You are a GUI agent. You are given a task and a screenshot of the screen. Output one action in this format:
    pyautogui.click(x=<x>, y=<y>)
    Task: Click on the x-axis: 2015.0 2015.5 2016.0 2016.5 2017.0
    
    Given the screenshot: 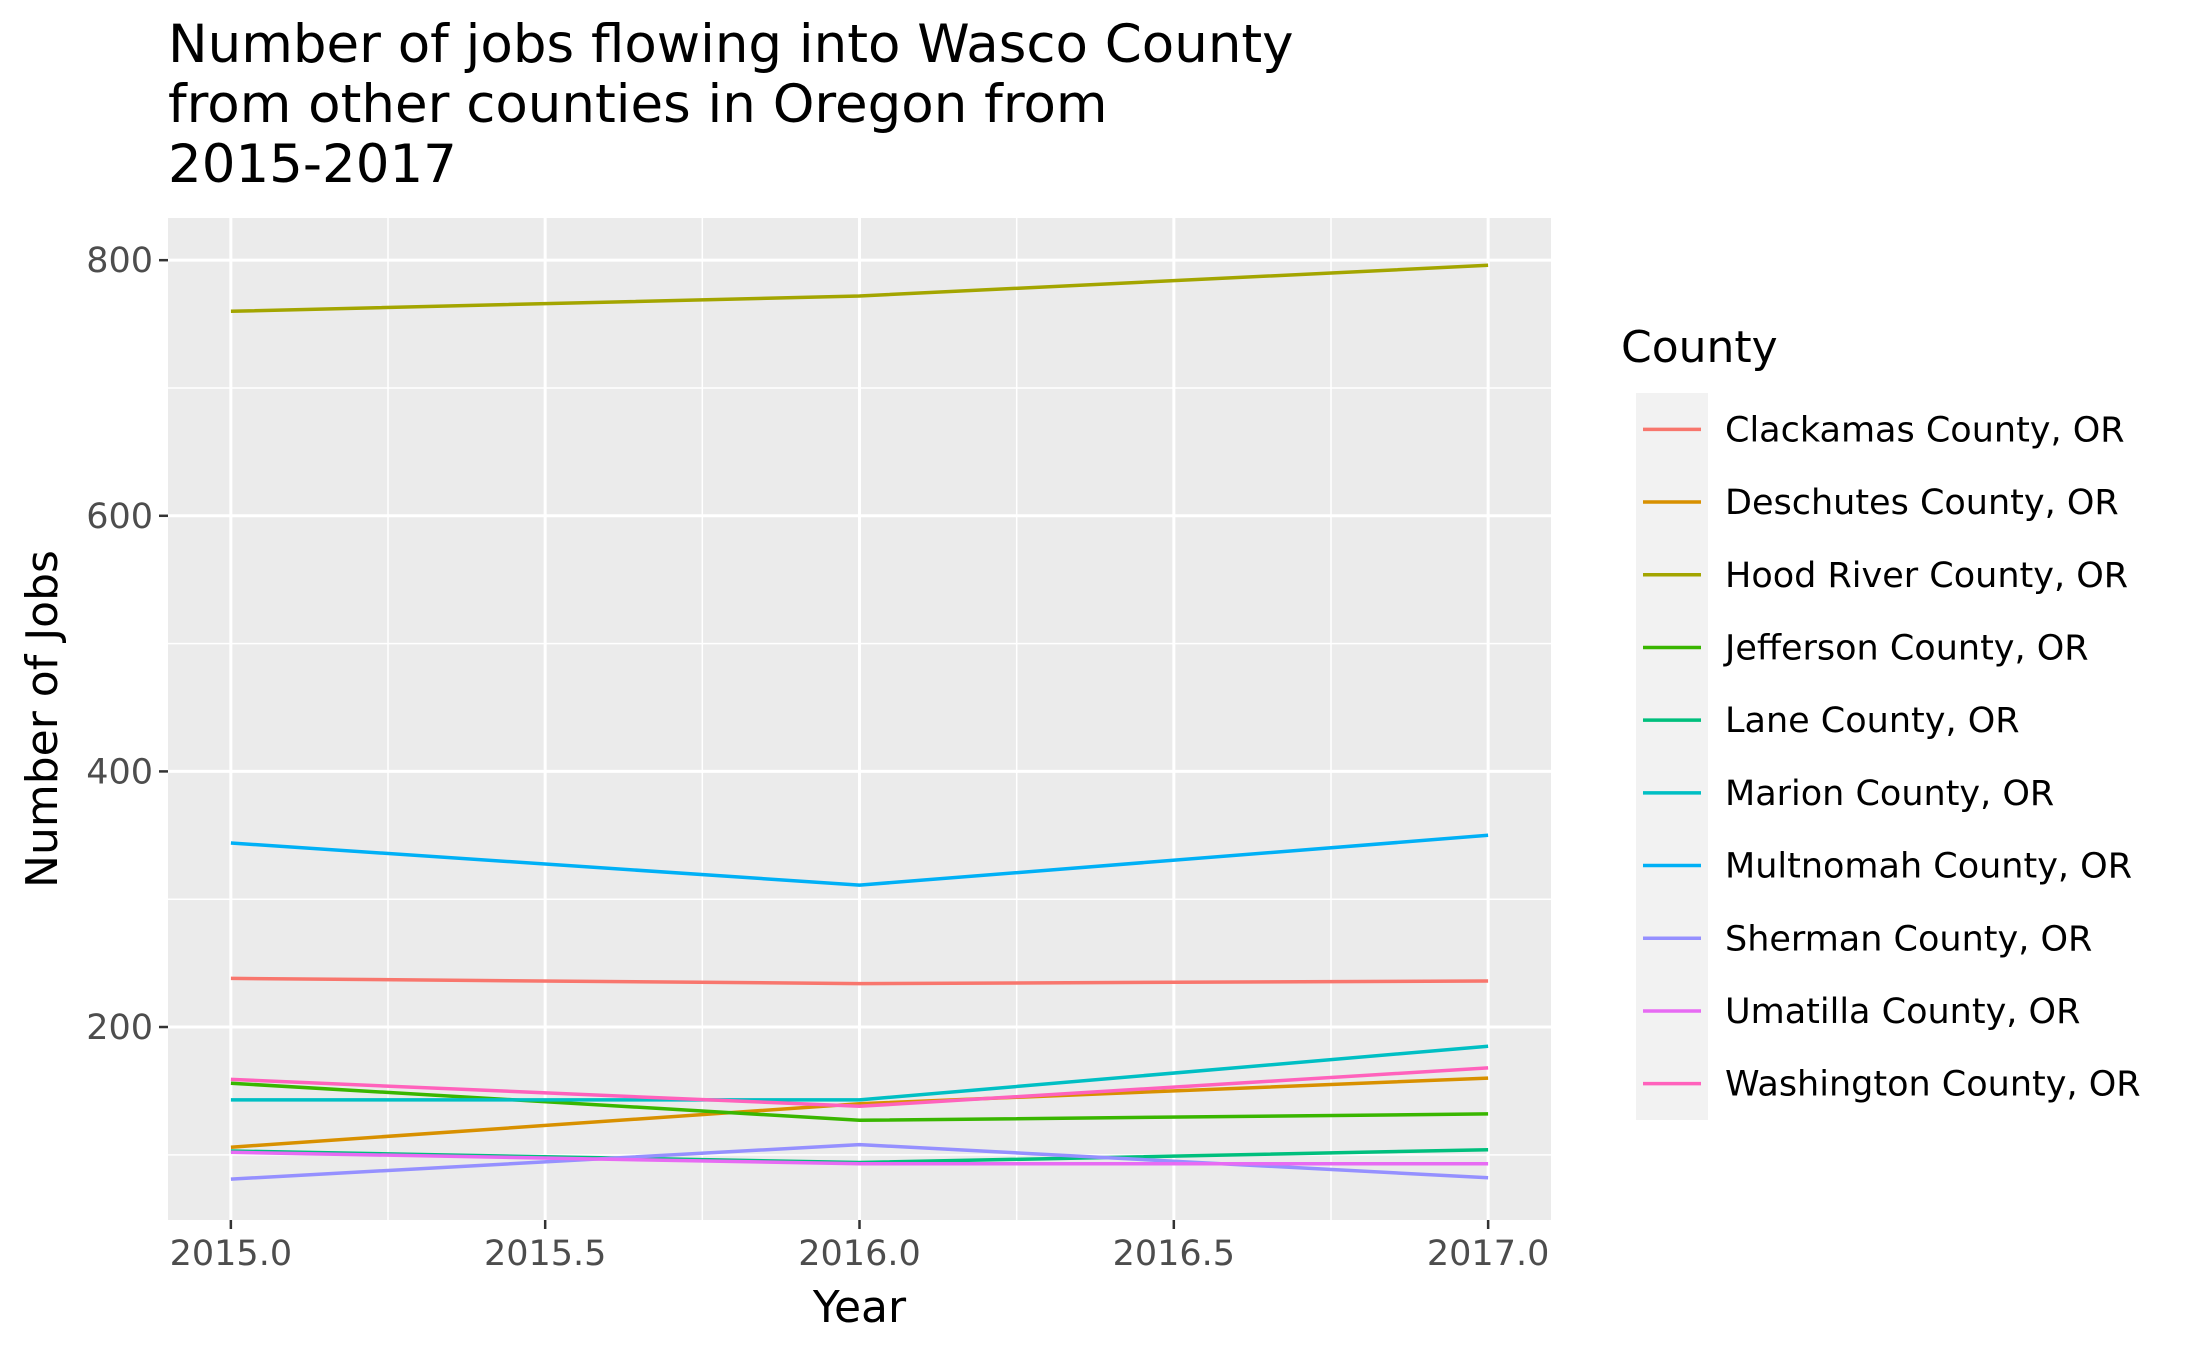 What is the action you would take?
    pyautogui.click(x=859, y=1247)
    